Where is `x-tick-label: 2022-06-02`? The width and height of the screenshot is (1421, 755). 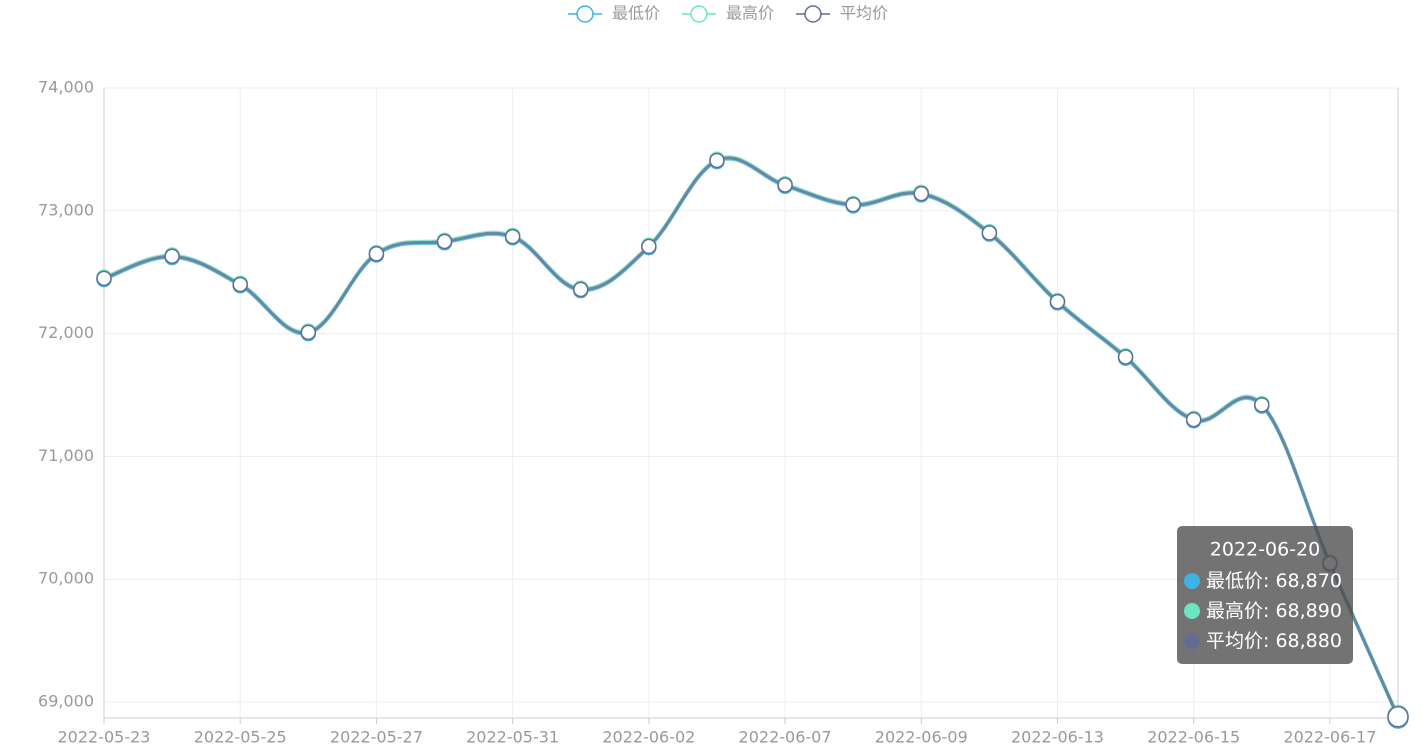 x-tick-label: 2022-06-02 is located at coordinates (648, 737).